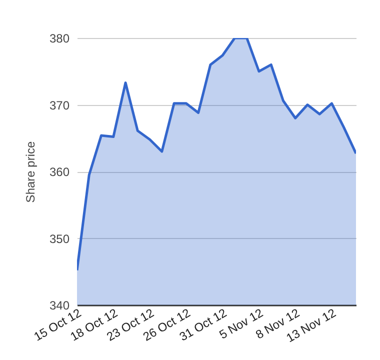 Image resolution: width=380 pixels, height=360 pixels. Describe the element at coordinates (59, 305) in the screenshot. I see `y-tick-label: 340` at that location.